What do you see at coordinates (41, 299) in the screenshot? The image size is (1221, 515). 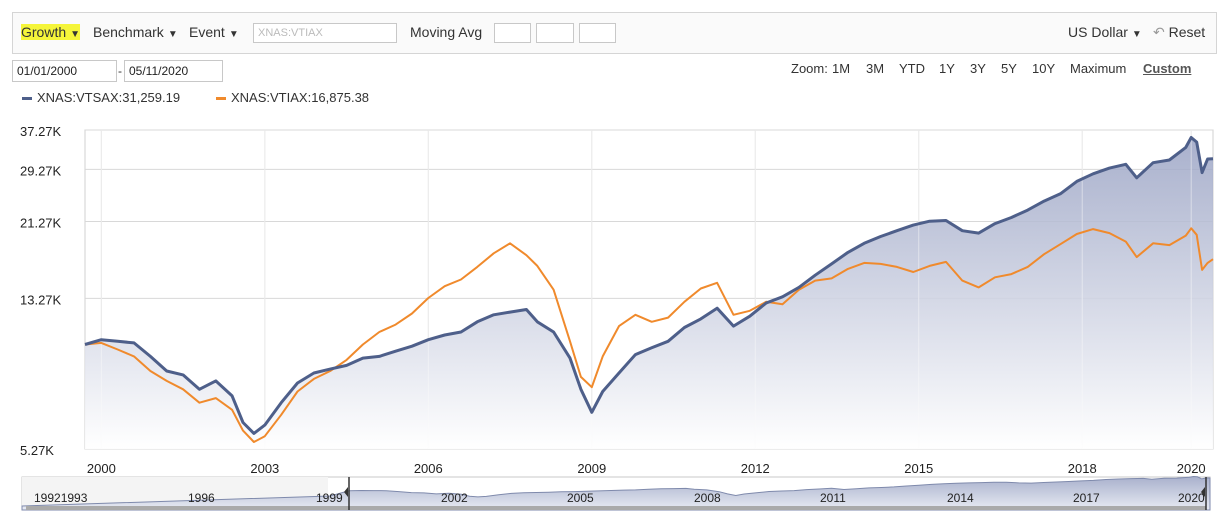 I see `y-tick-label: 13.27K` at bounding box center [41, 299].